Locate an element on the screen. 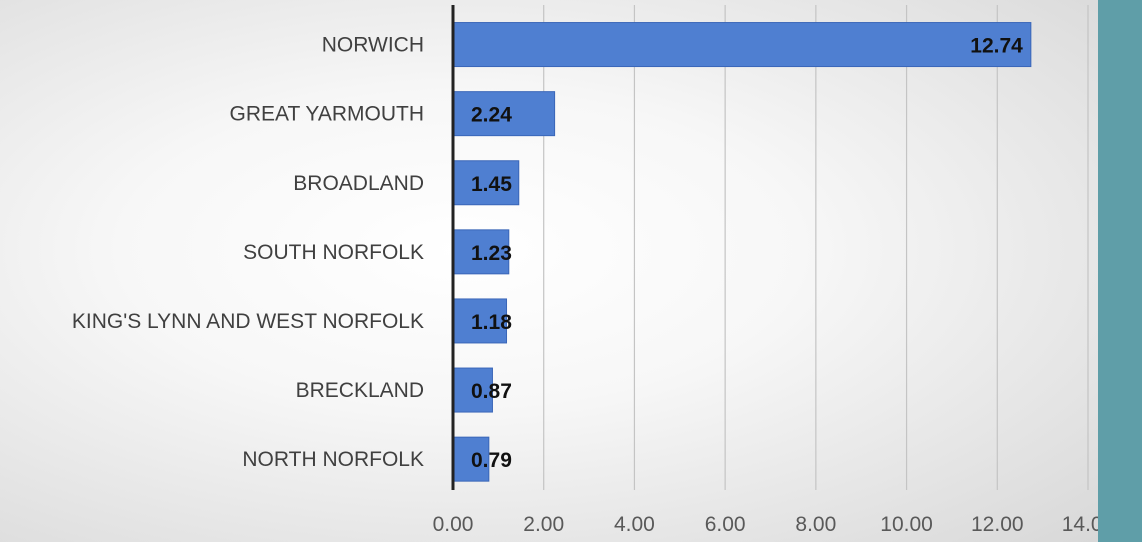 This screenshot has height=542, width=1142. data-label: 12.74 is located at coordinates (996, 46).